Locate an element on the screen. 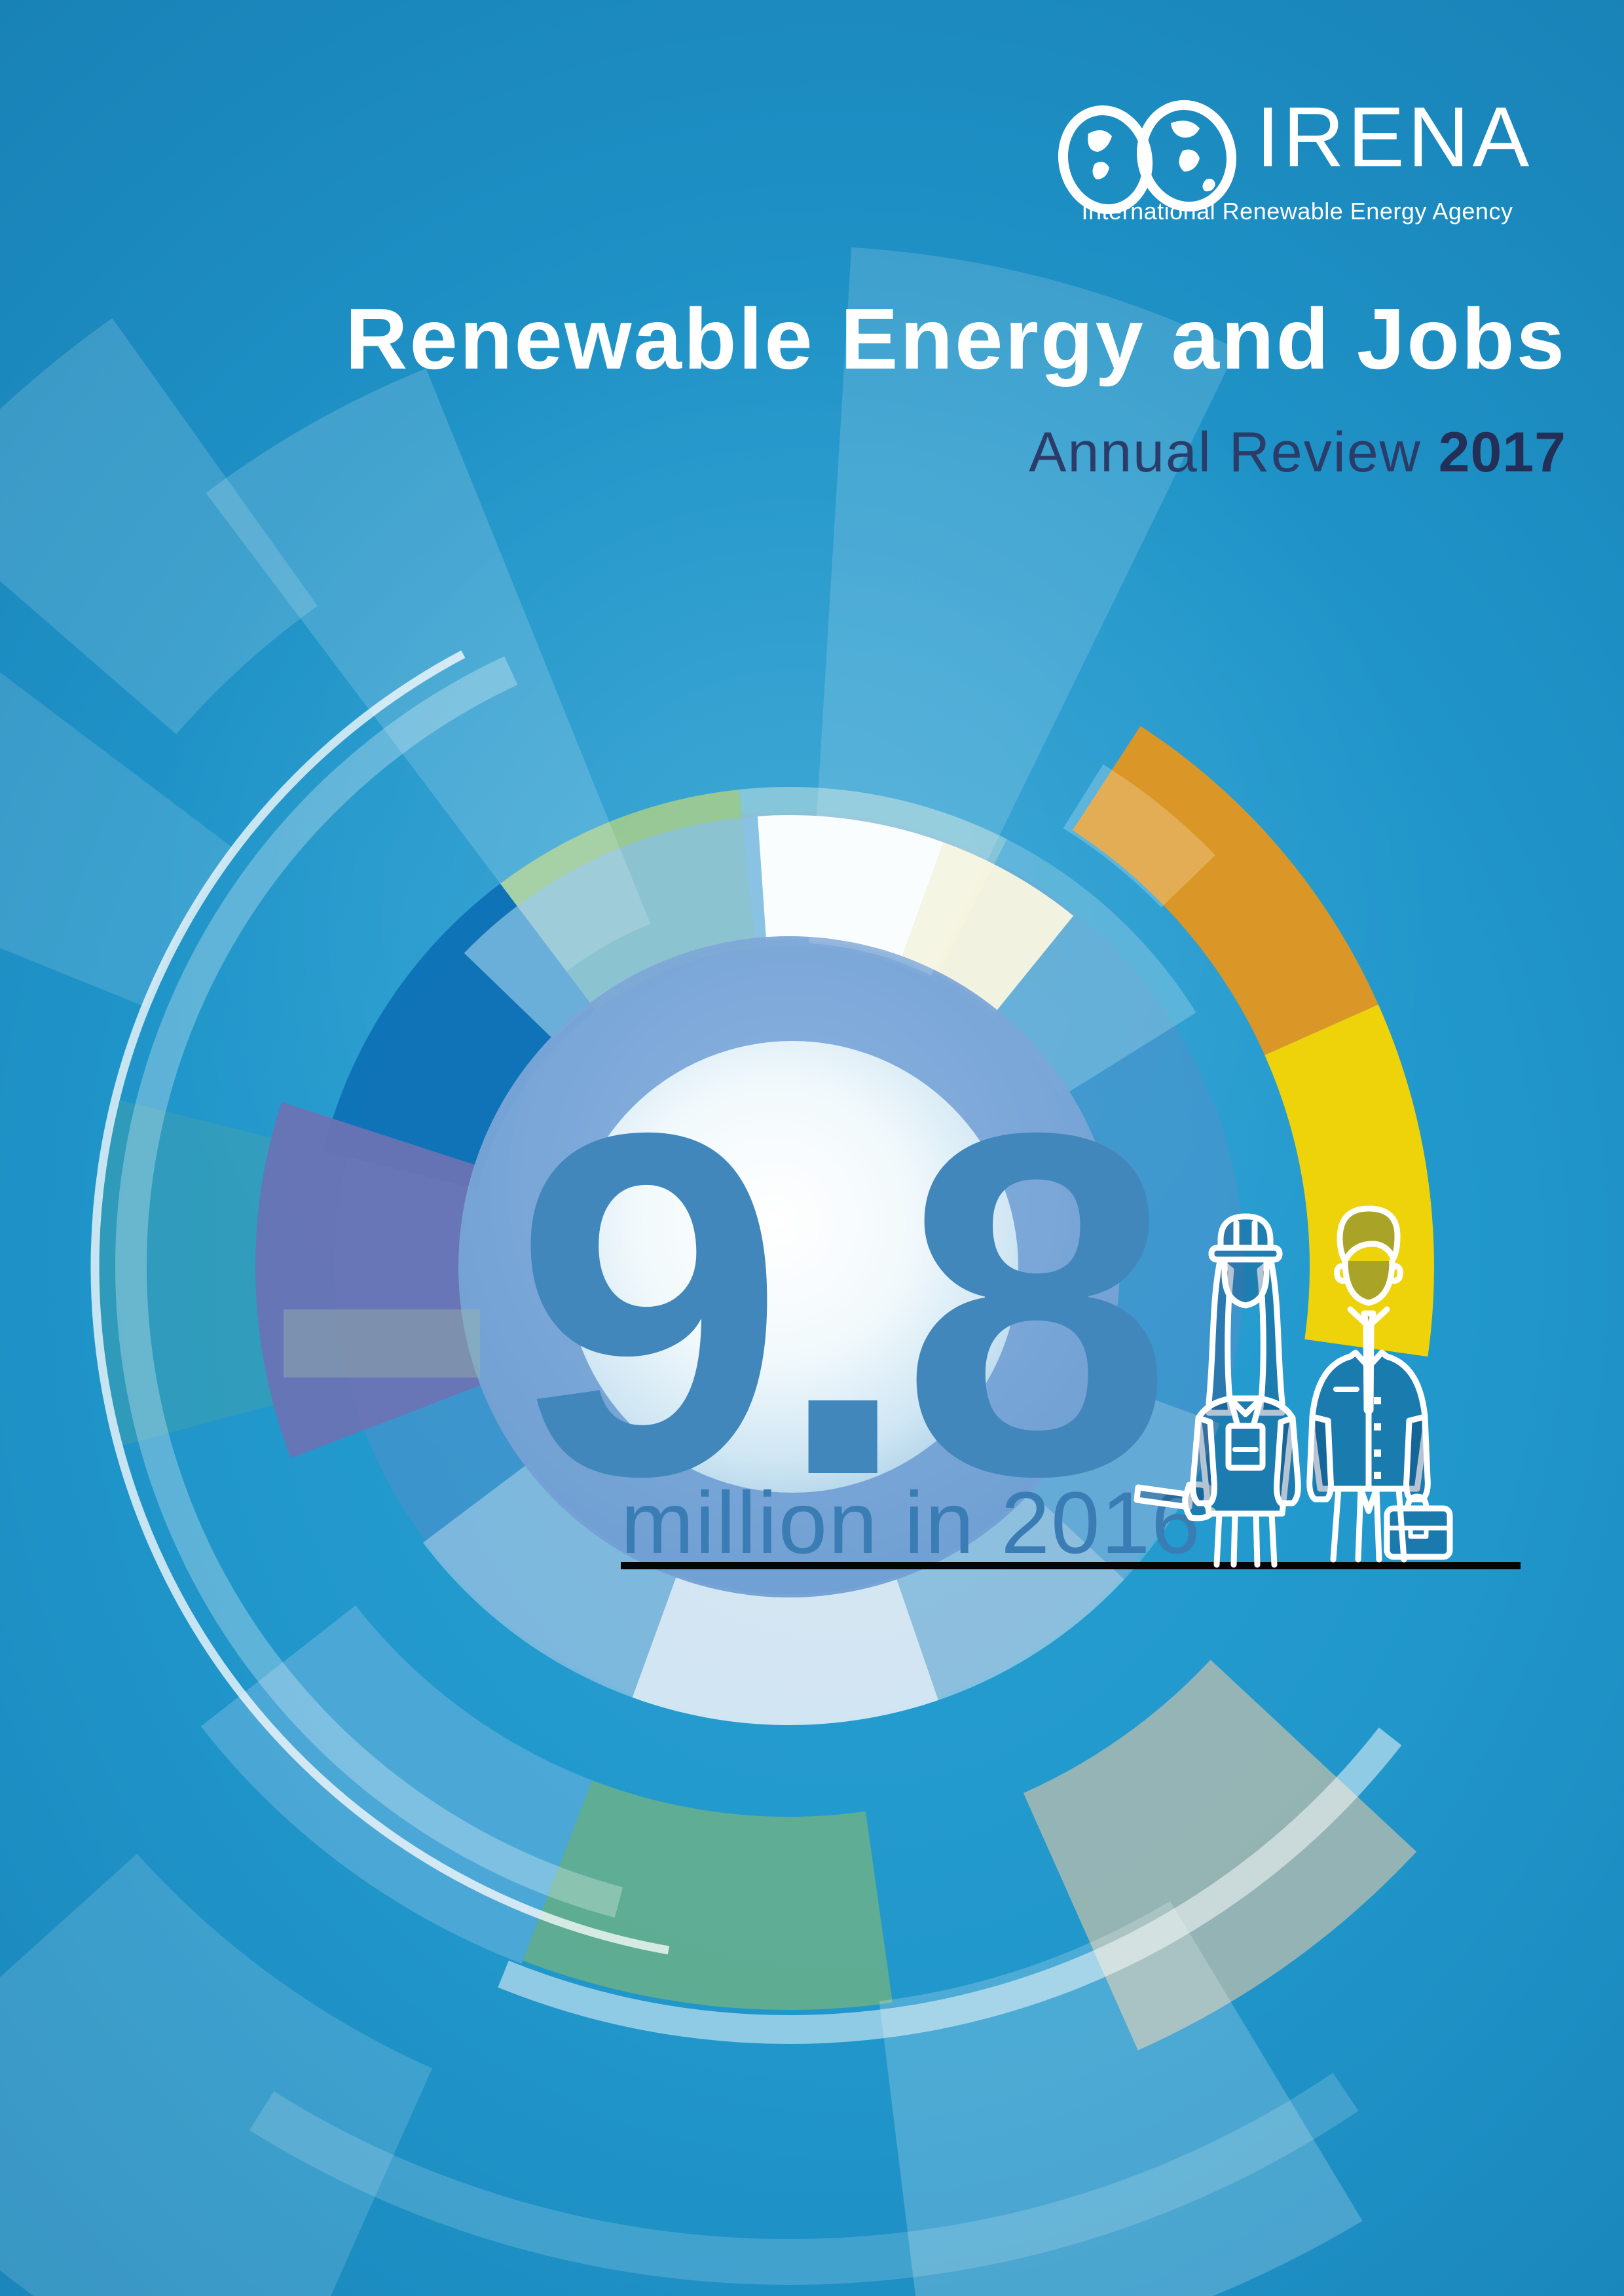 The height and width of the screenshot is (2296, 1624). sphere-graphic is located at coordinates (792, 1267).